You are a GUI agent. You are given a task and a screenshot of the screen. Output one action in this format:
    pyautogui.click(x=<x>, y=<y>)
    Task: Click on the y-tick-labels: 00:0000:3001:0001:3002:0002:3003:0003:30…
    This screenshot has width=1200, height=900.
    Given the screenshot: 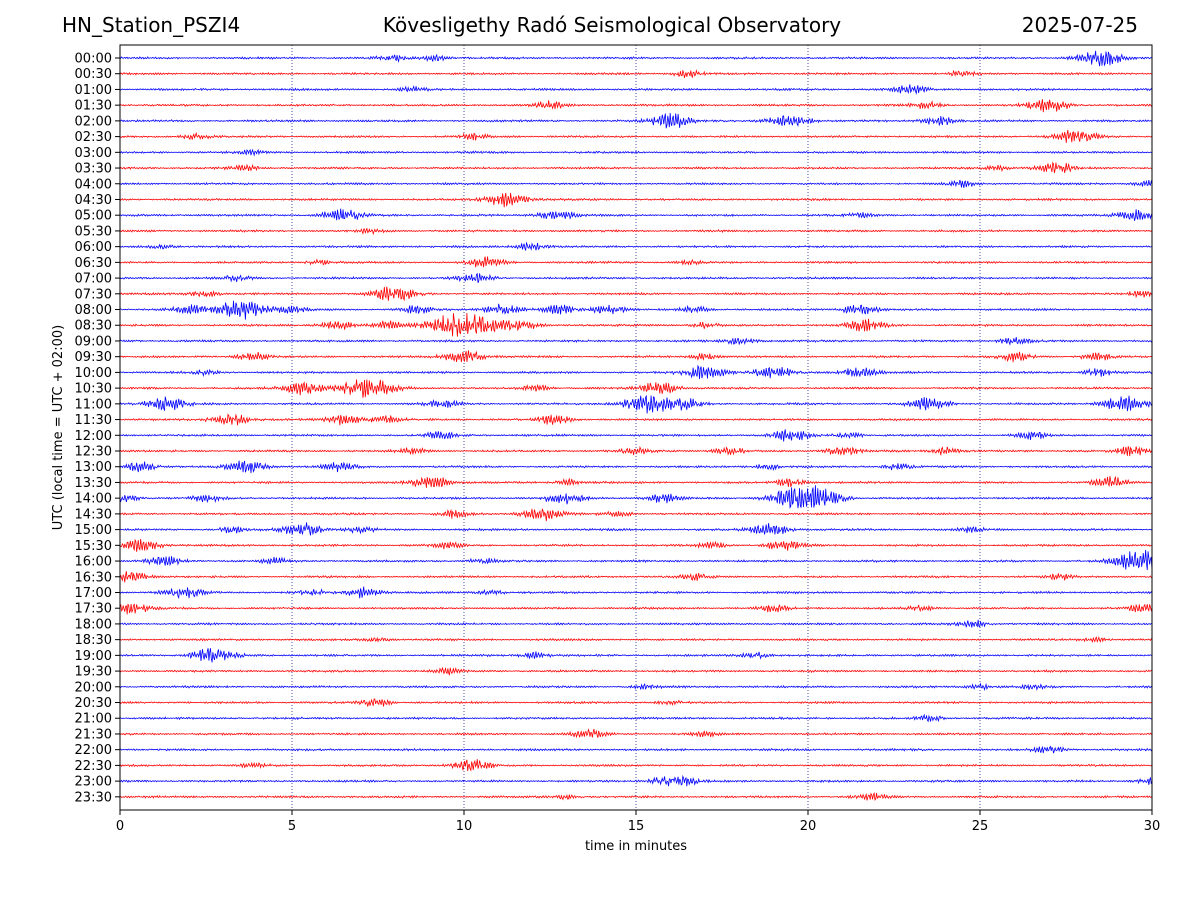 What is the action you would take?
    pyautogui.click(x=97, y=428)
    